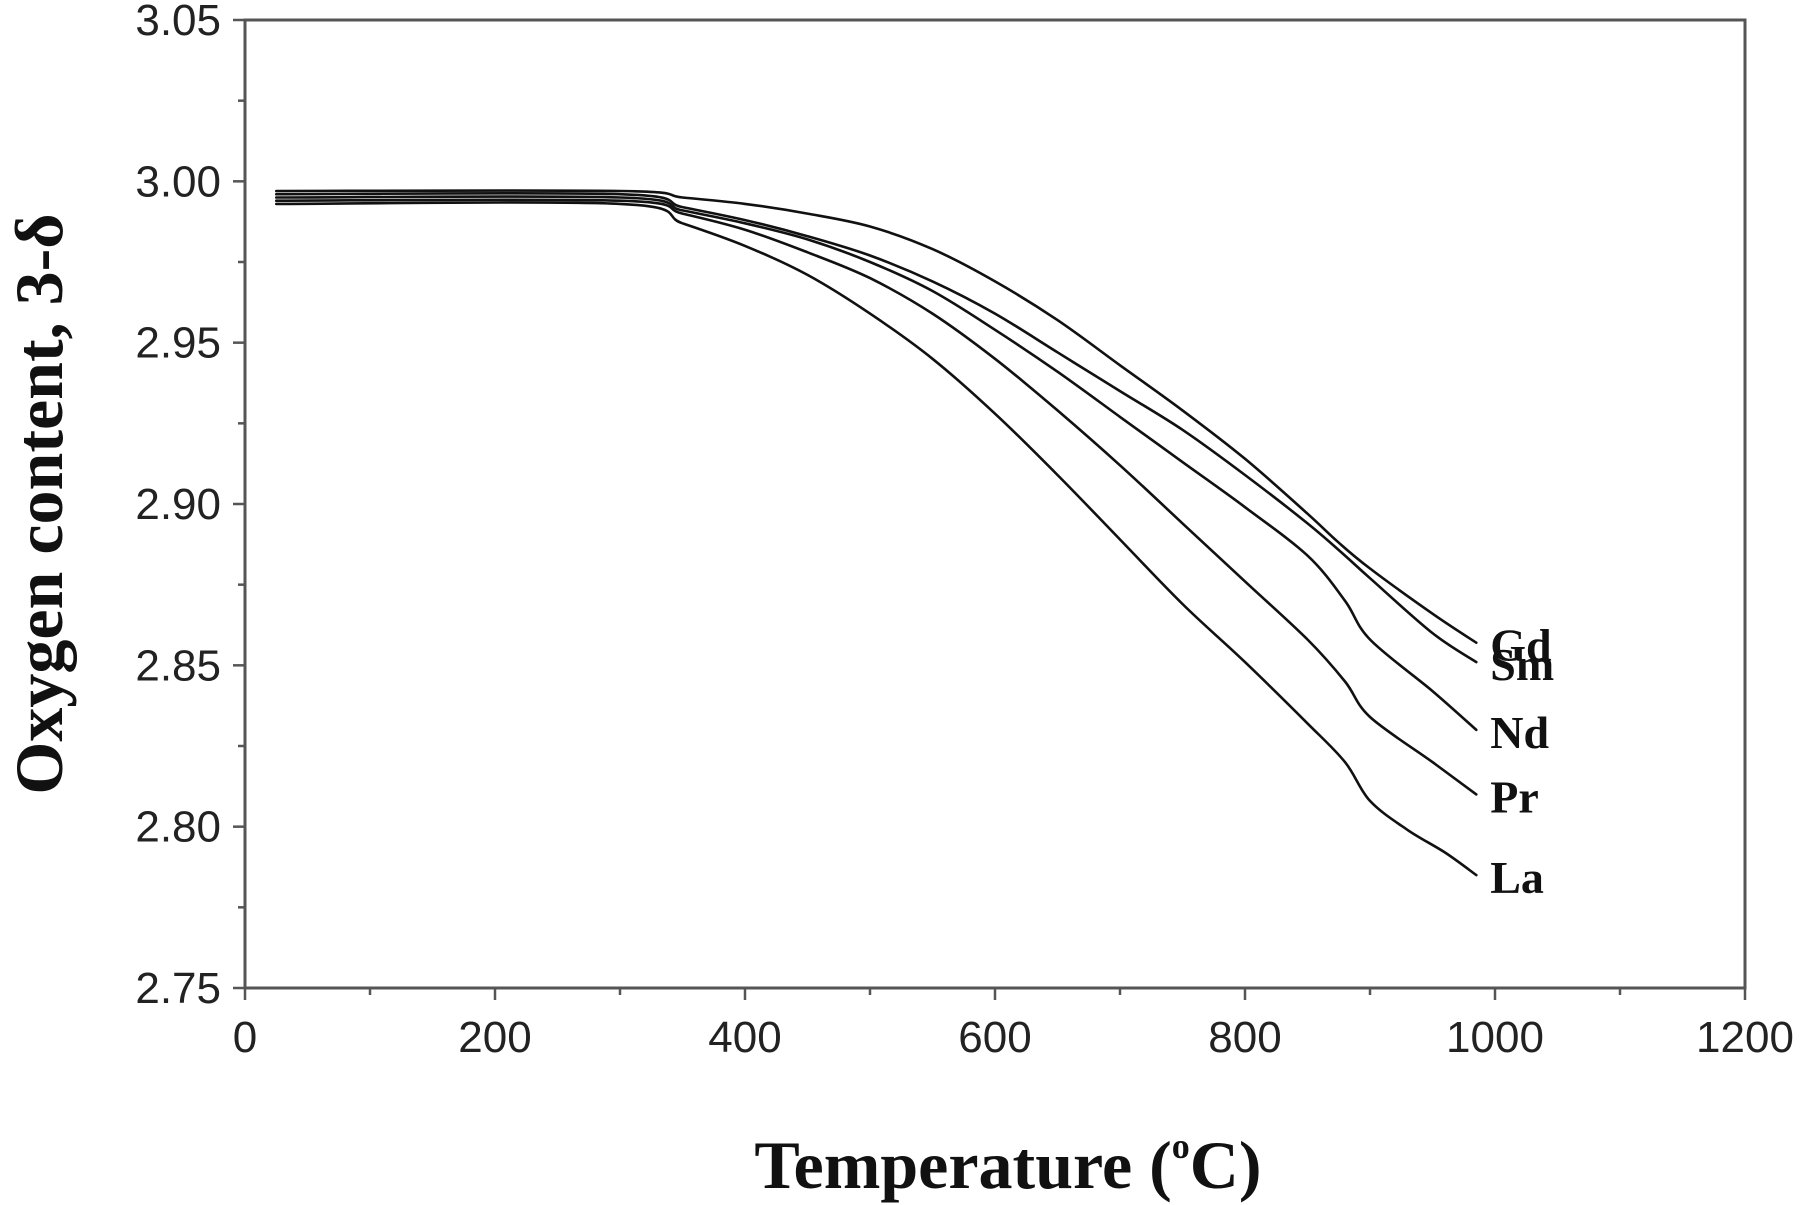 The width and height of the screenshot is (1800, 1205). I want to click on series-label-sm: Sm, so click(1522, 664).